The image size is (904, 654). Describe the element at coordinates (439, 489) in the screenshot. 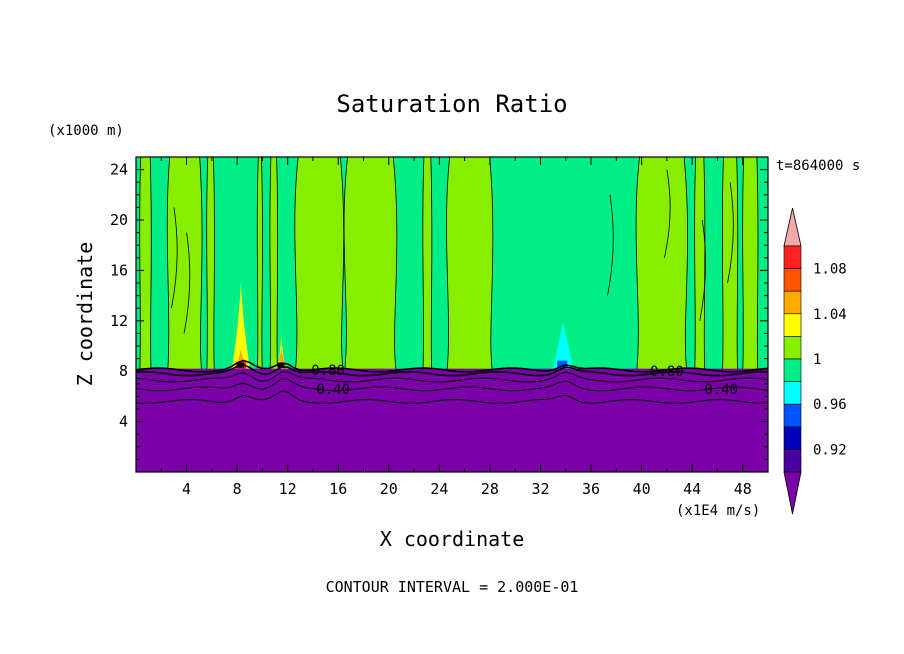

I see `x-tick-label: 24` at that location.